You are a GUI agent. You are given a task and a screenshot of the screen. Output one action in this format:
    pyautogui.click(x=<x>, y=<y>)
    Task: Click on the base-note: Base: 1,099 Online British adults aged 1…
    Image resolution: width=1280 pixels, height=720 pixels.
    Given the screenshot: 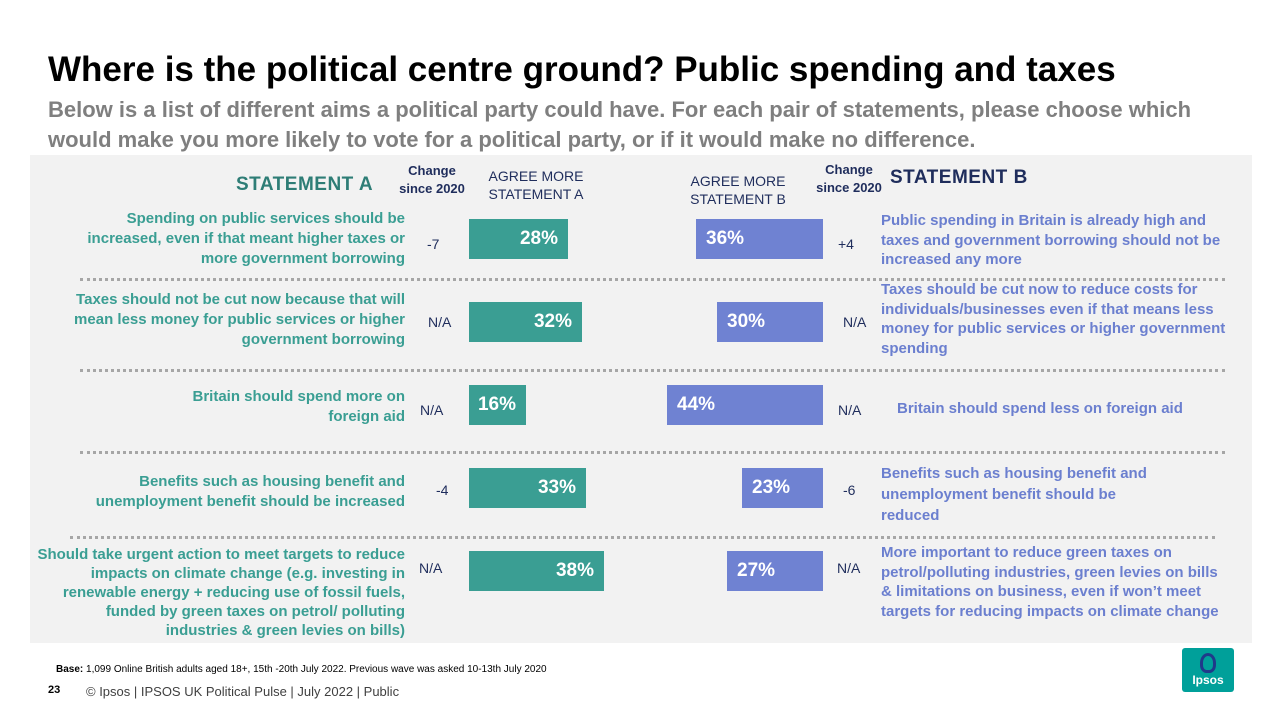 What is the action you would take?
    pyautogui.click(x=301, y=669)
    